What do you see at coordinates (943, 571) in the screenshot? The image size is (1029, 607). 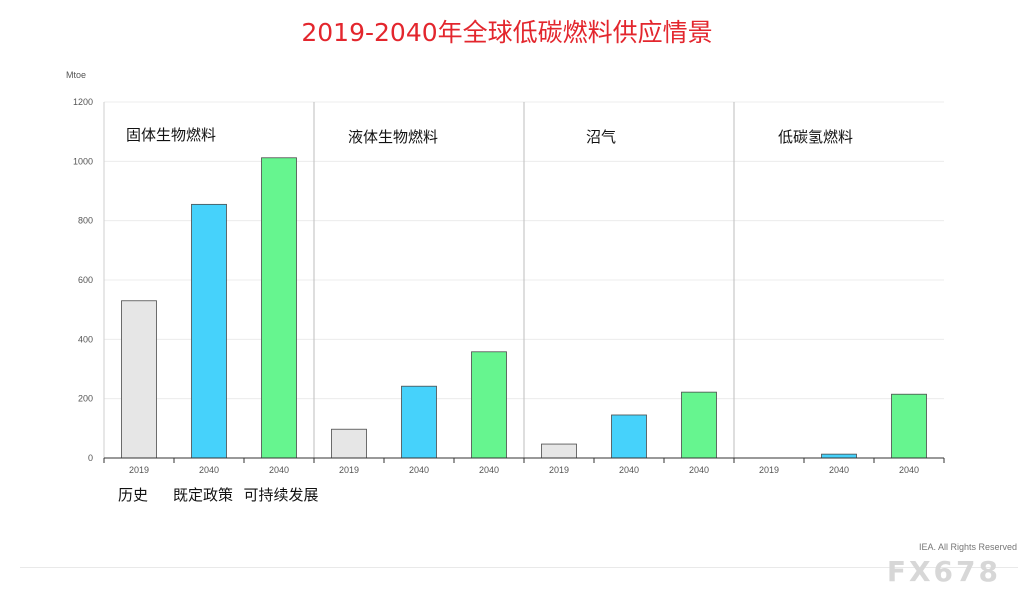 I see `watermark: FX678` at bounding box center [943, 571].